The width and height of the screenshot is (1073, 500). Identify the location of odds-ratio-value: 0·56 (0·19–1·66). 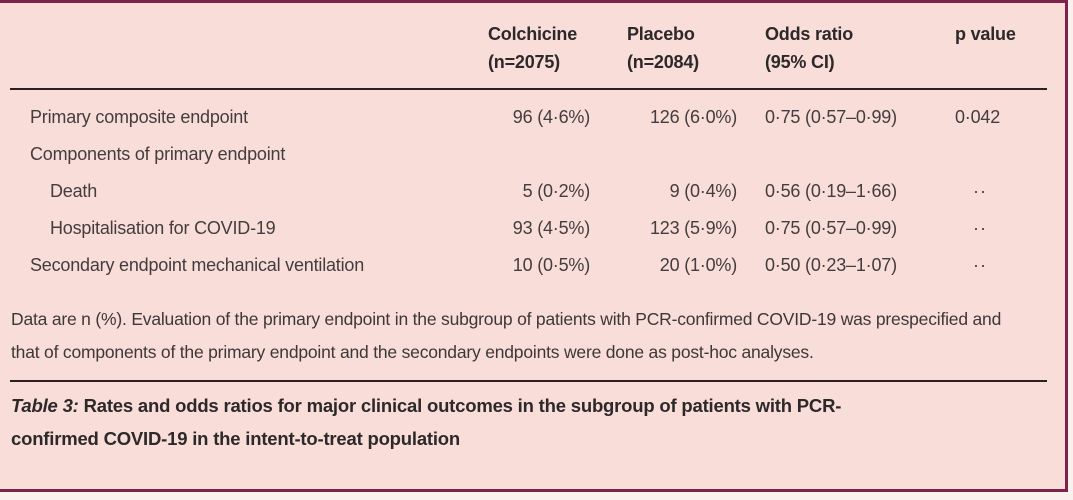
(831, 191).